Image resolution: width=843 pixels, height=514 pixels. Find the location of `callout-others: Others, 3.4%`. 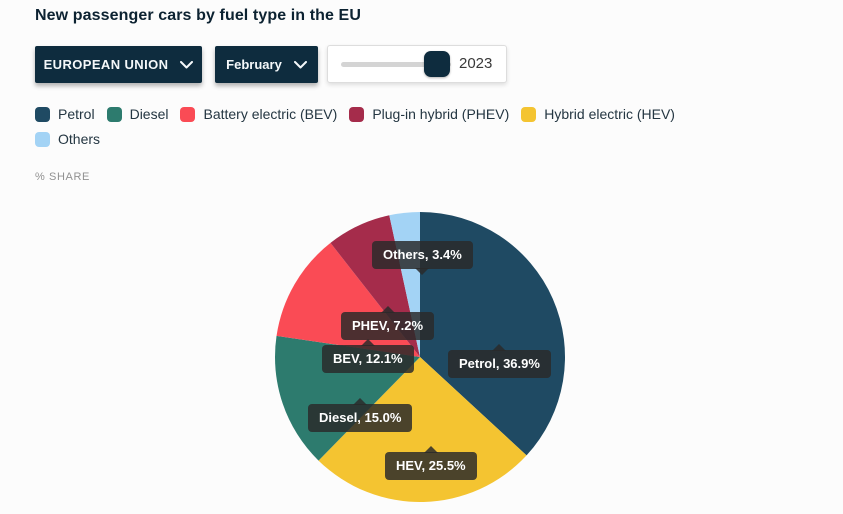

callout-others: Others, 3.4% is located at coordinates (422, 258).